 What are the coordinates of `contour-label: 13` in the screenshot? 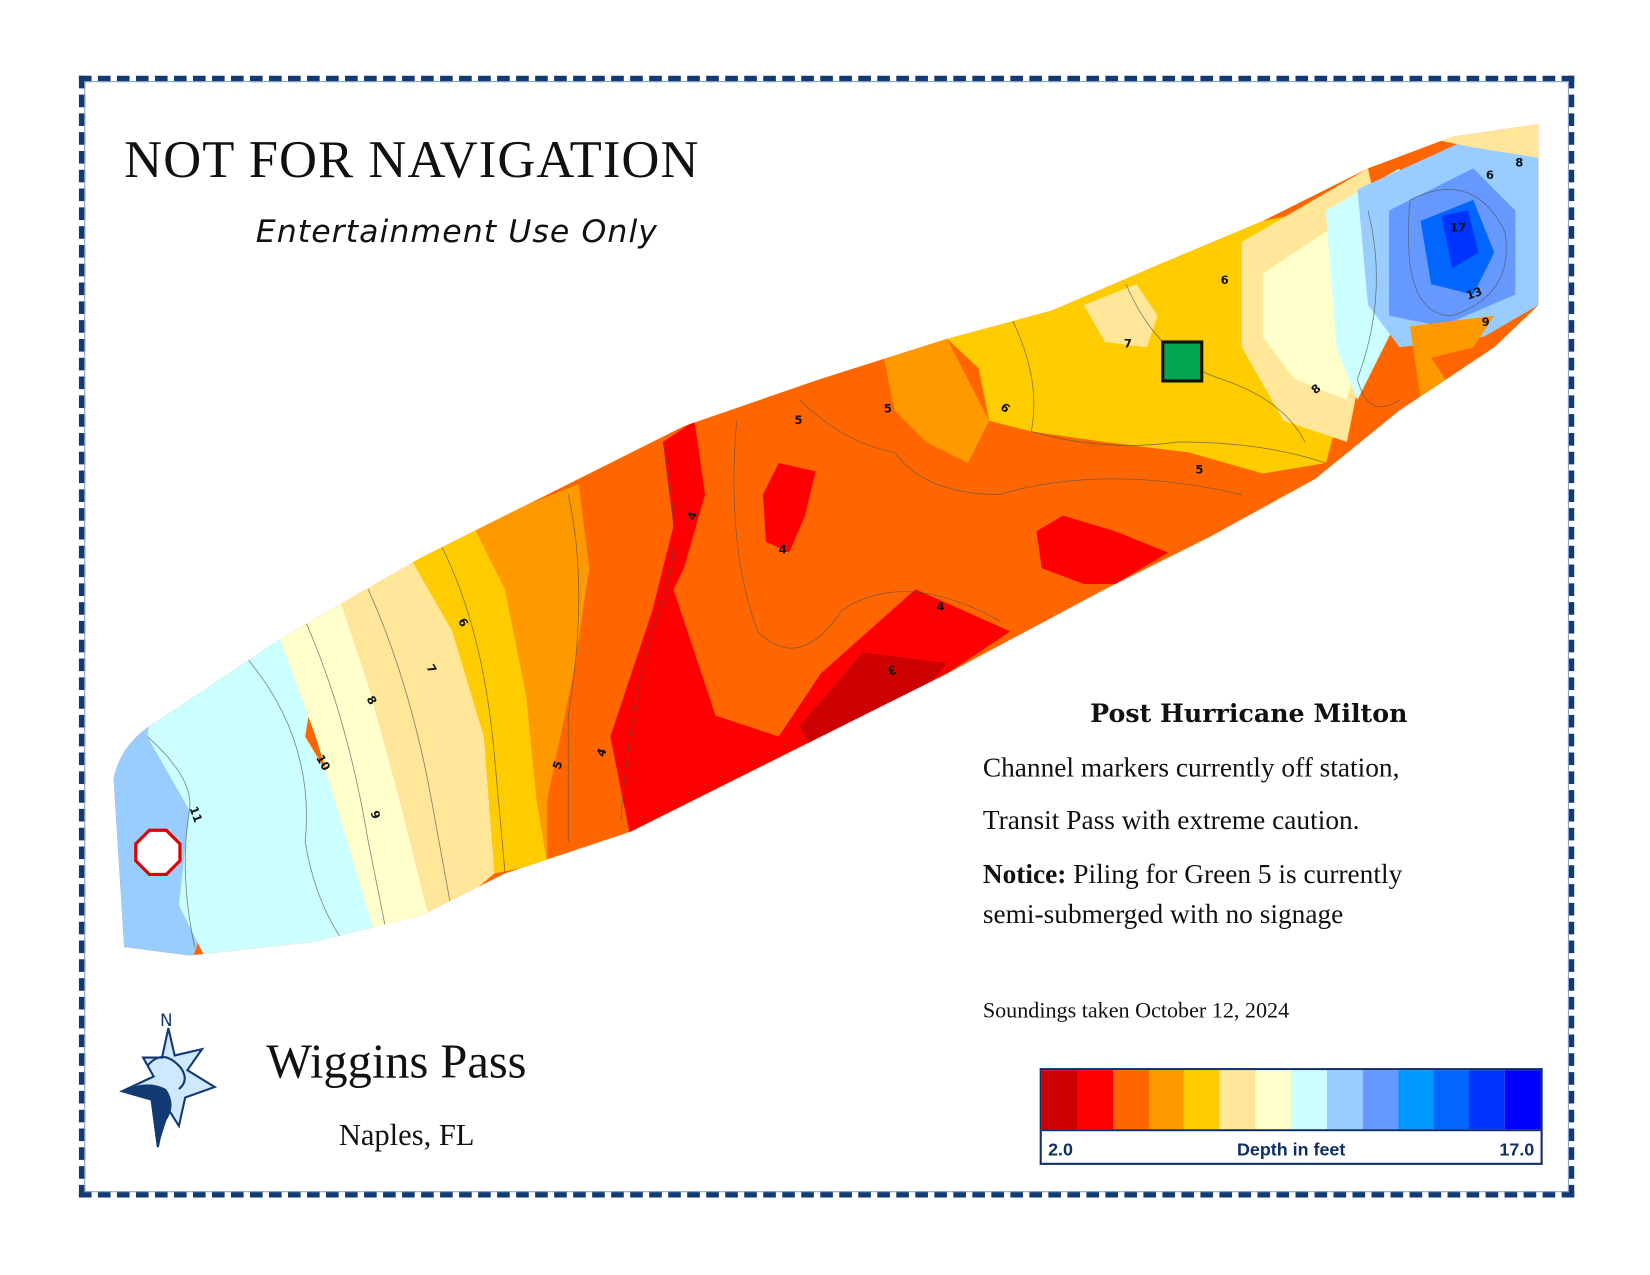 It's located at (1474, 293).